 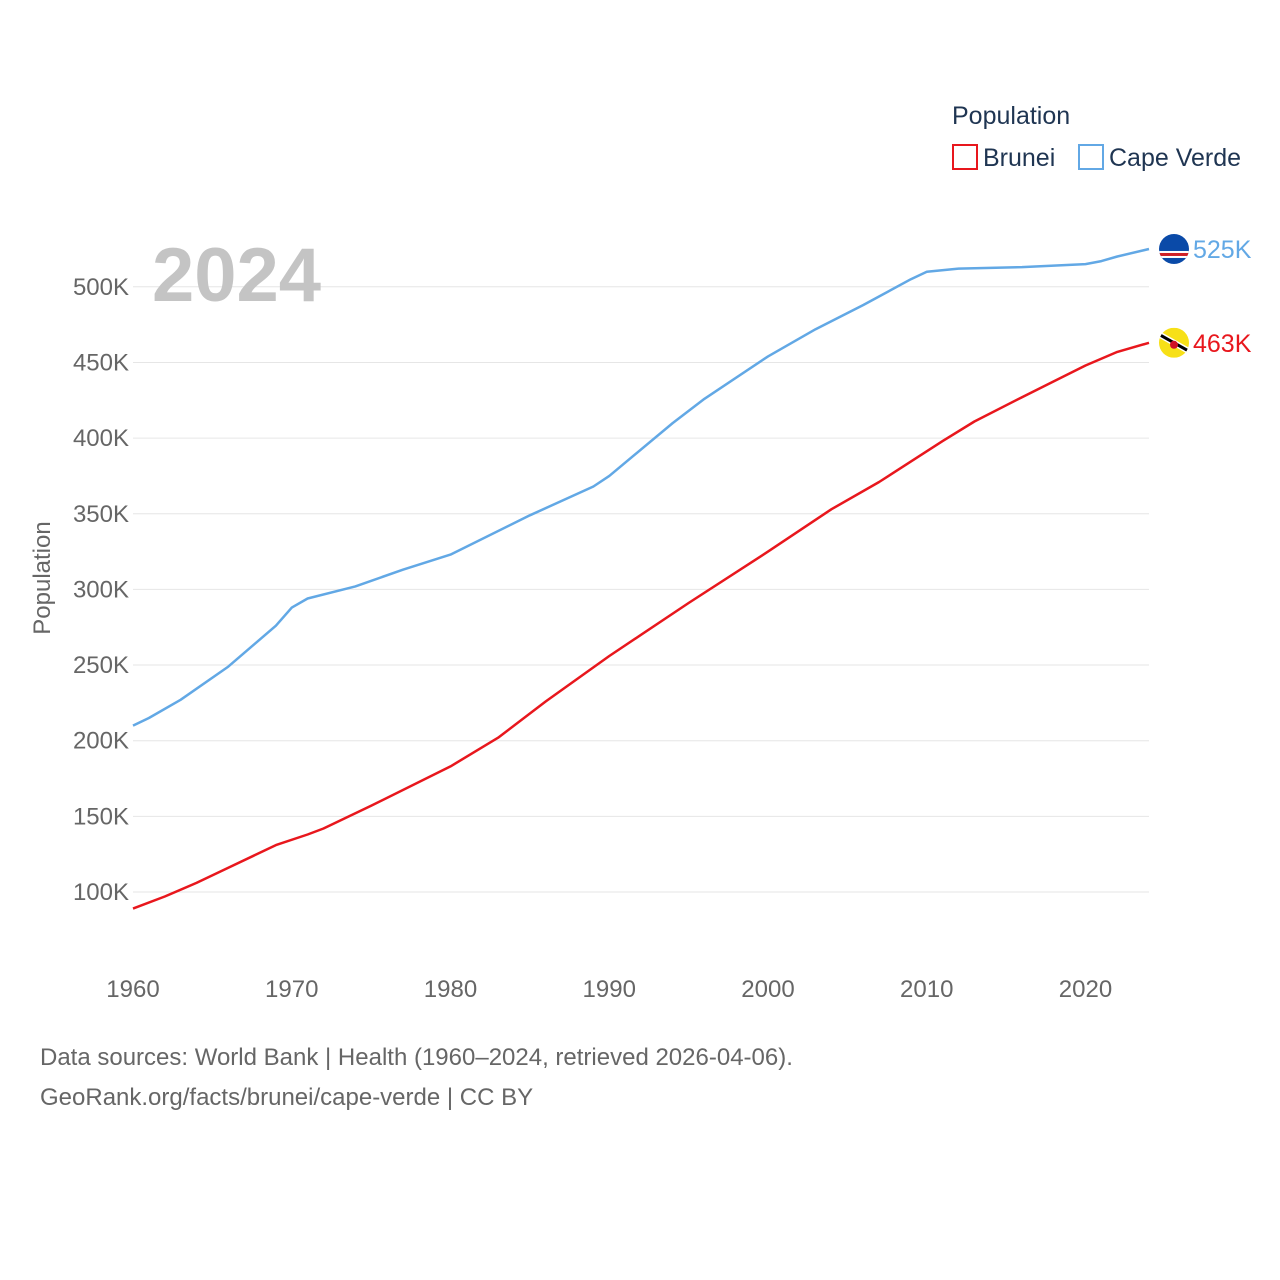 I want to click on y-tick-label: 100K, so click(x=101, y=892).